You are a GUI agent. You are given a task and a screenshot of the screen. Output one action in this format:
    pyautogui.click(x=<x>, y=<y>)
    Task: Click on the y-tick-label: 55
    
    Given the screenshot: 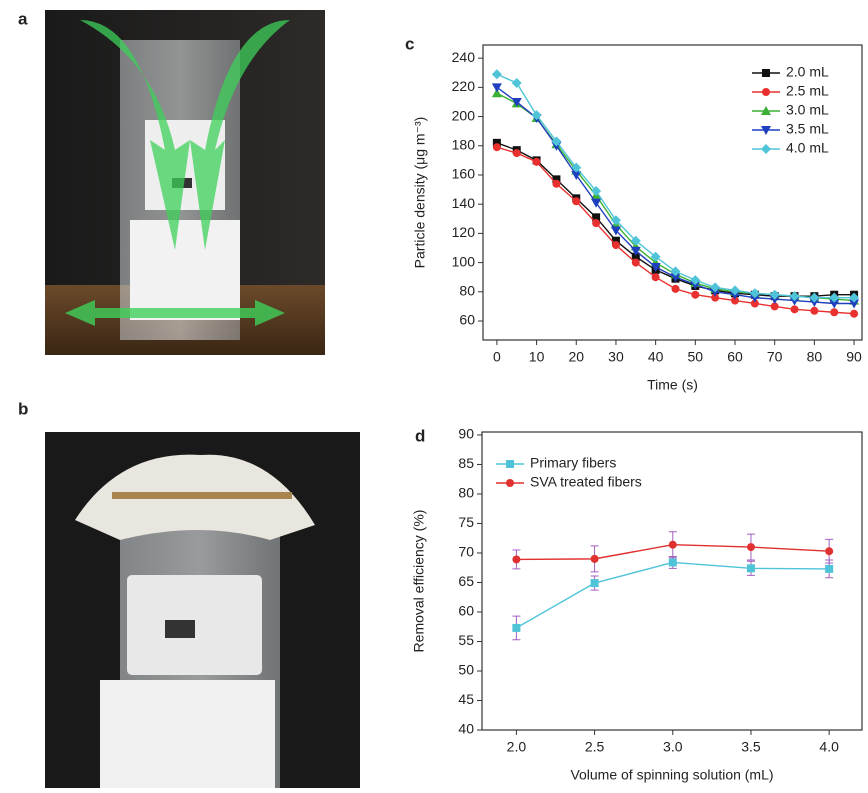 What is the action you would take?
    pyautogui.click(x=466, y=640)
    